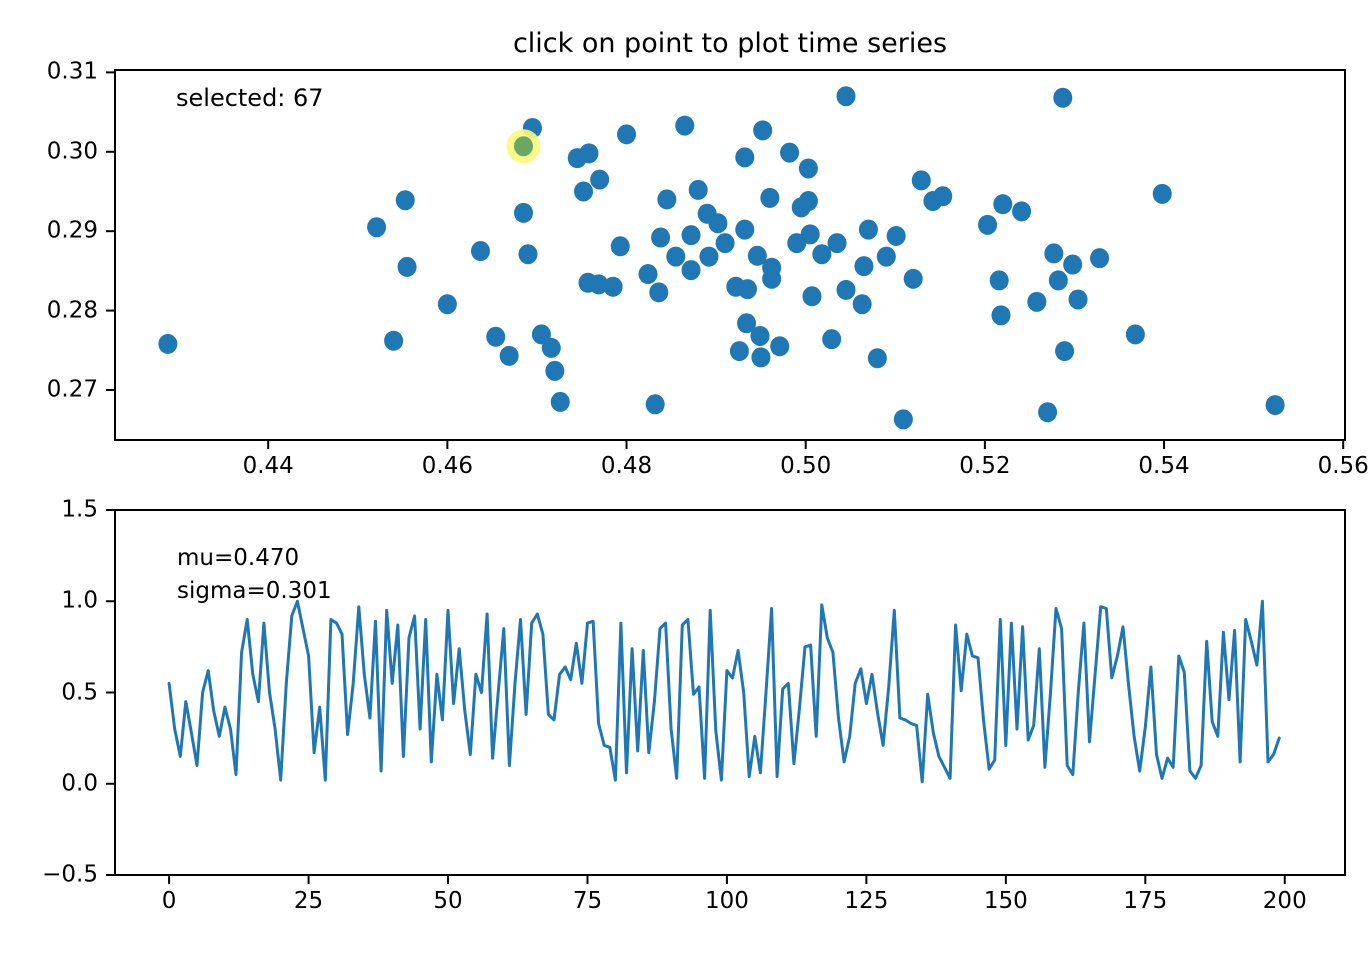 This screenshot has height=960, width=1368. What do you see at coordinates (1284, 901) in the screenshot?
I see `x-tick-label: 200` at bounding box center [1284, 901].